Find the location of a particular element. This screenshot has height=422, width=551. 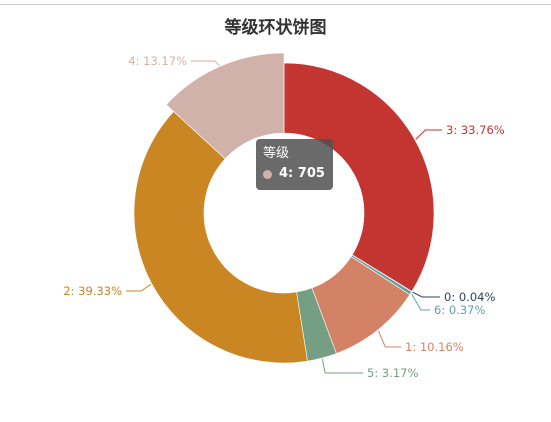

slice-label-4: 4: 13.17% is located at coordinates (157, 61).